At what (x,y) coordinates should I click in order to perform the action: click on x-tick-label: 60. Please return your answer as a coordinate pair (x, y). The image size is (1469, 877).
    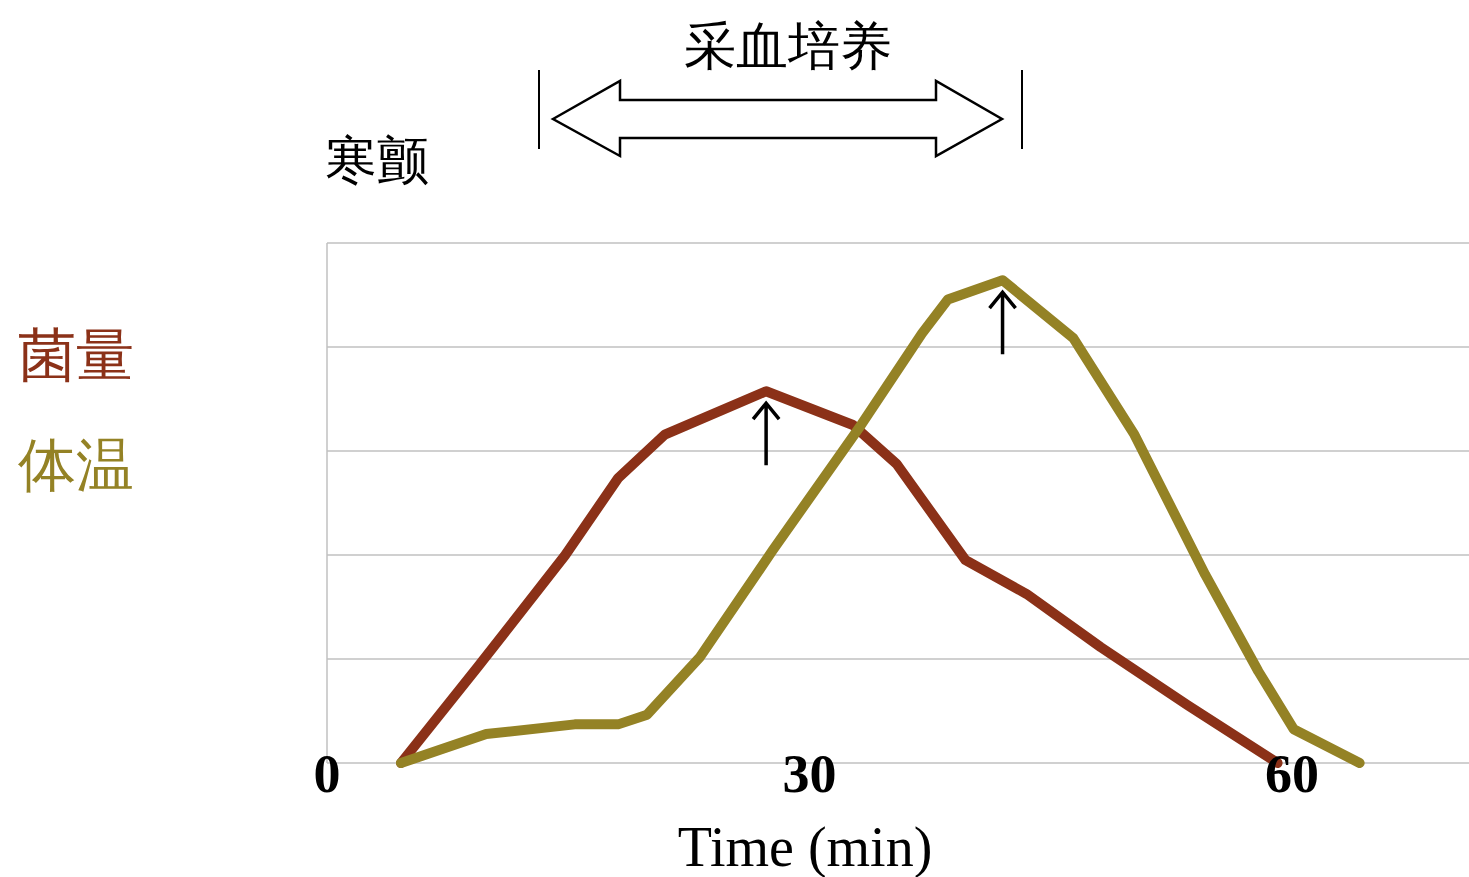
    Looking at the image, I should click on (1292, 774).